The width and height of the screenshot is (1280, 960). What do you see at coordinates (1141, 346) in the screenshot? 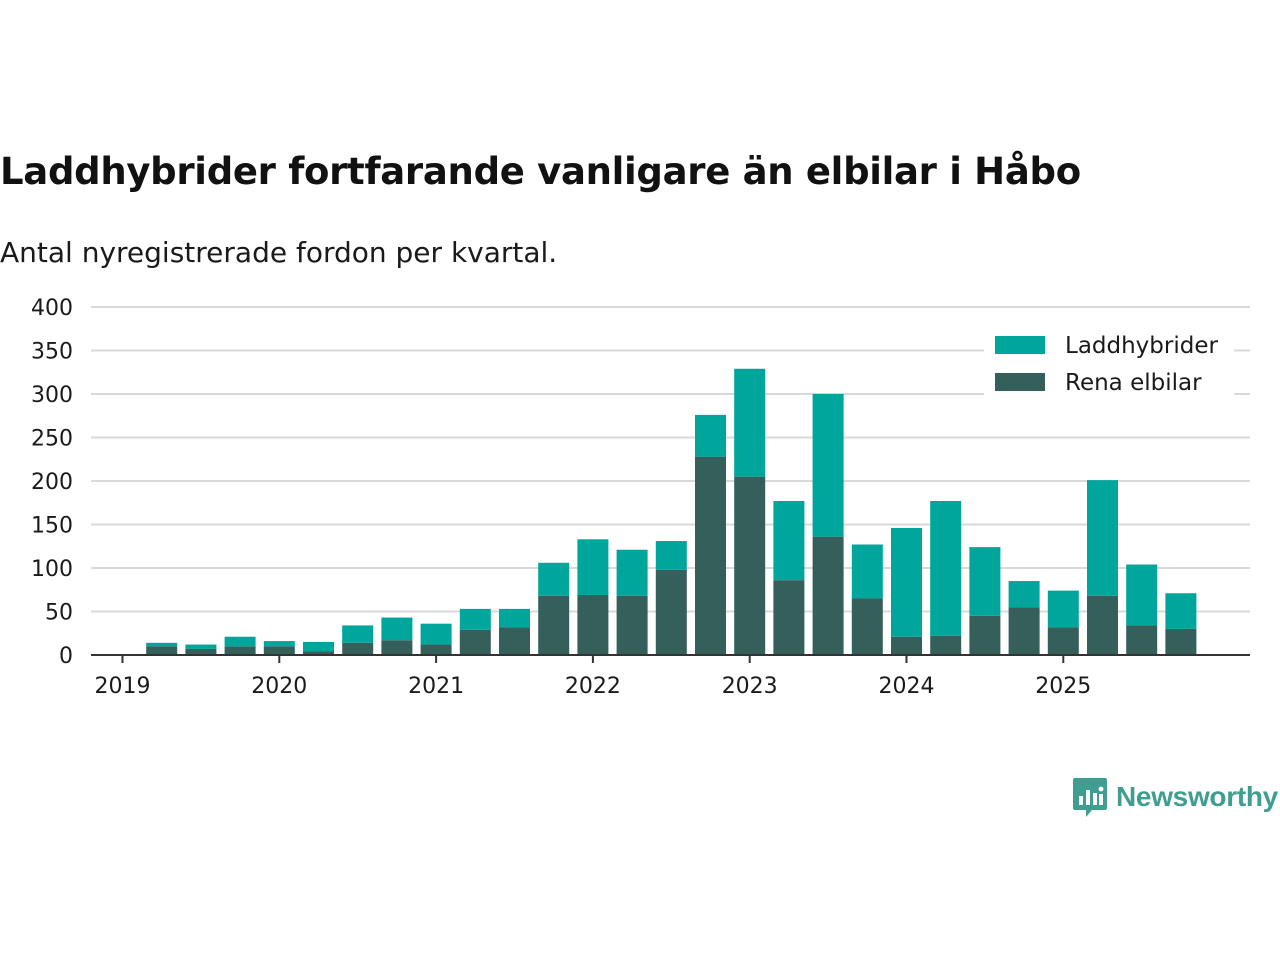
I see `legend-label-laddhybrider: Laddhybrider` at bounding box center [1141, 346].